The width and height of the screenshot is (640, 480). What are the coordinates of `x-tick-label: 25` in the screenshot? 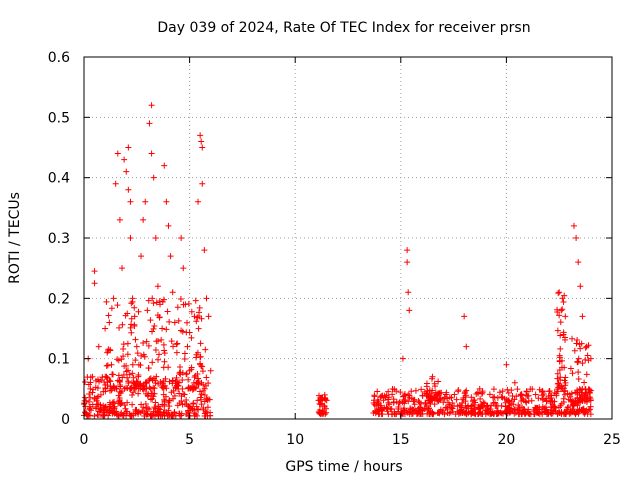 It's located at (612, 440).